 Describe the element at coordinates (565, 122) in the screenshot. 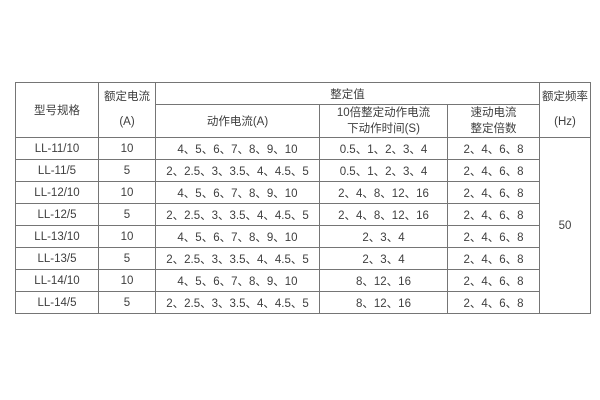

I see `header-rated-frequency-line2: (Hz)` at that location.